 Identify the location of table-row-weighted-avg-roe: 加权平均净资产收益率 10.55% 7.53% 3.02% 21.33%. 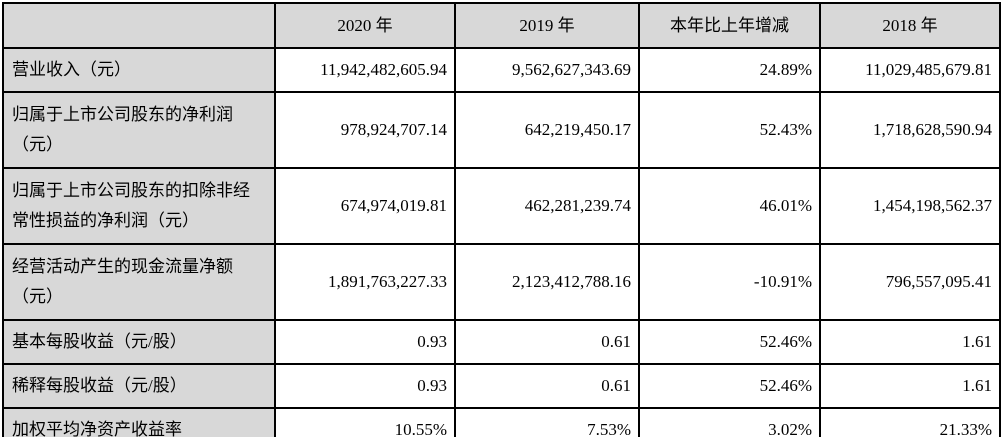
(501, 422).